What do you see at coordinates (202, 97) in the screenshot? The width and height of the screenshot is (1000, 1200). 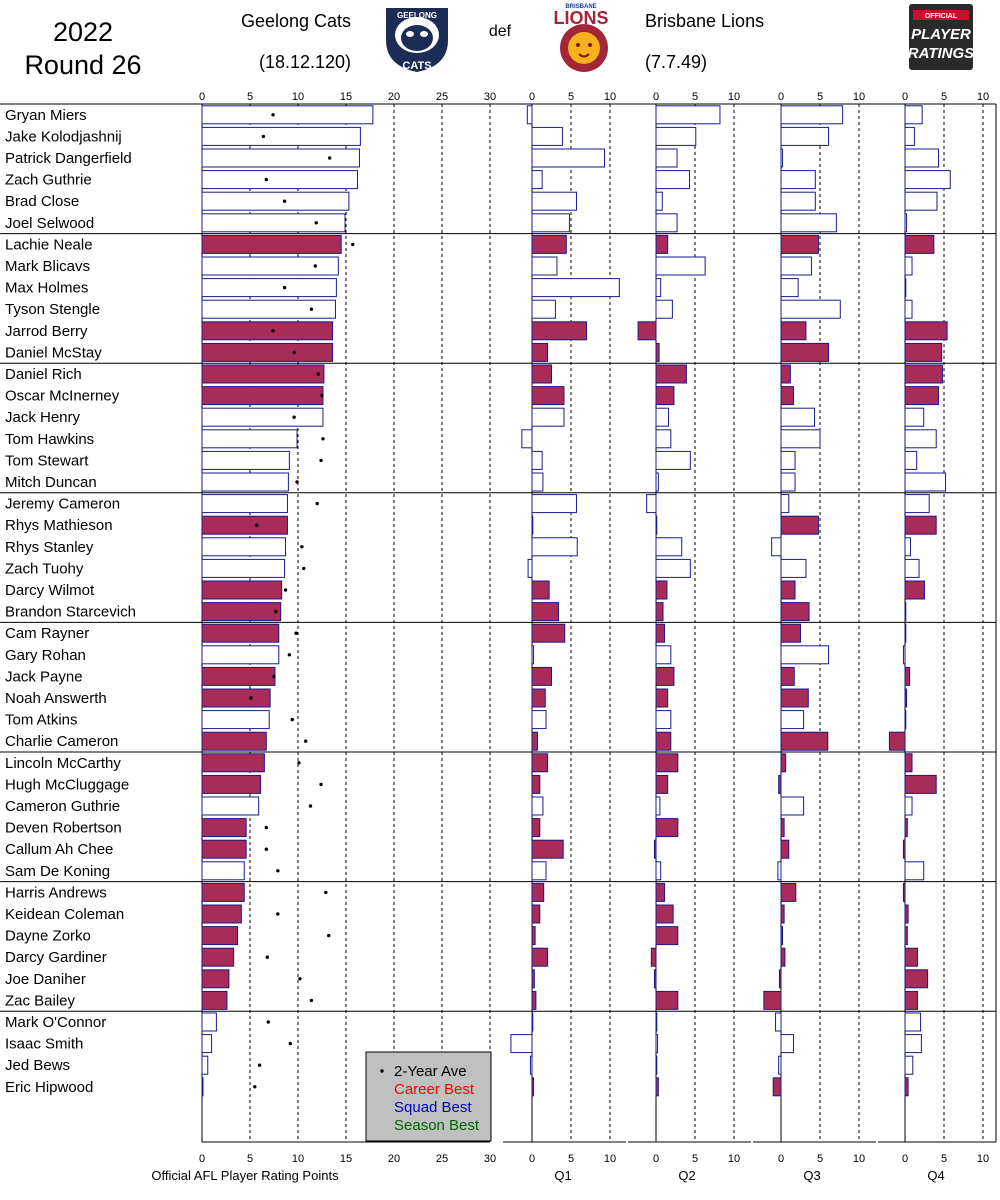 I see `main-top-tick-0: 0` at bounding box center [202, 97].